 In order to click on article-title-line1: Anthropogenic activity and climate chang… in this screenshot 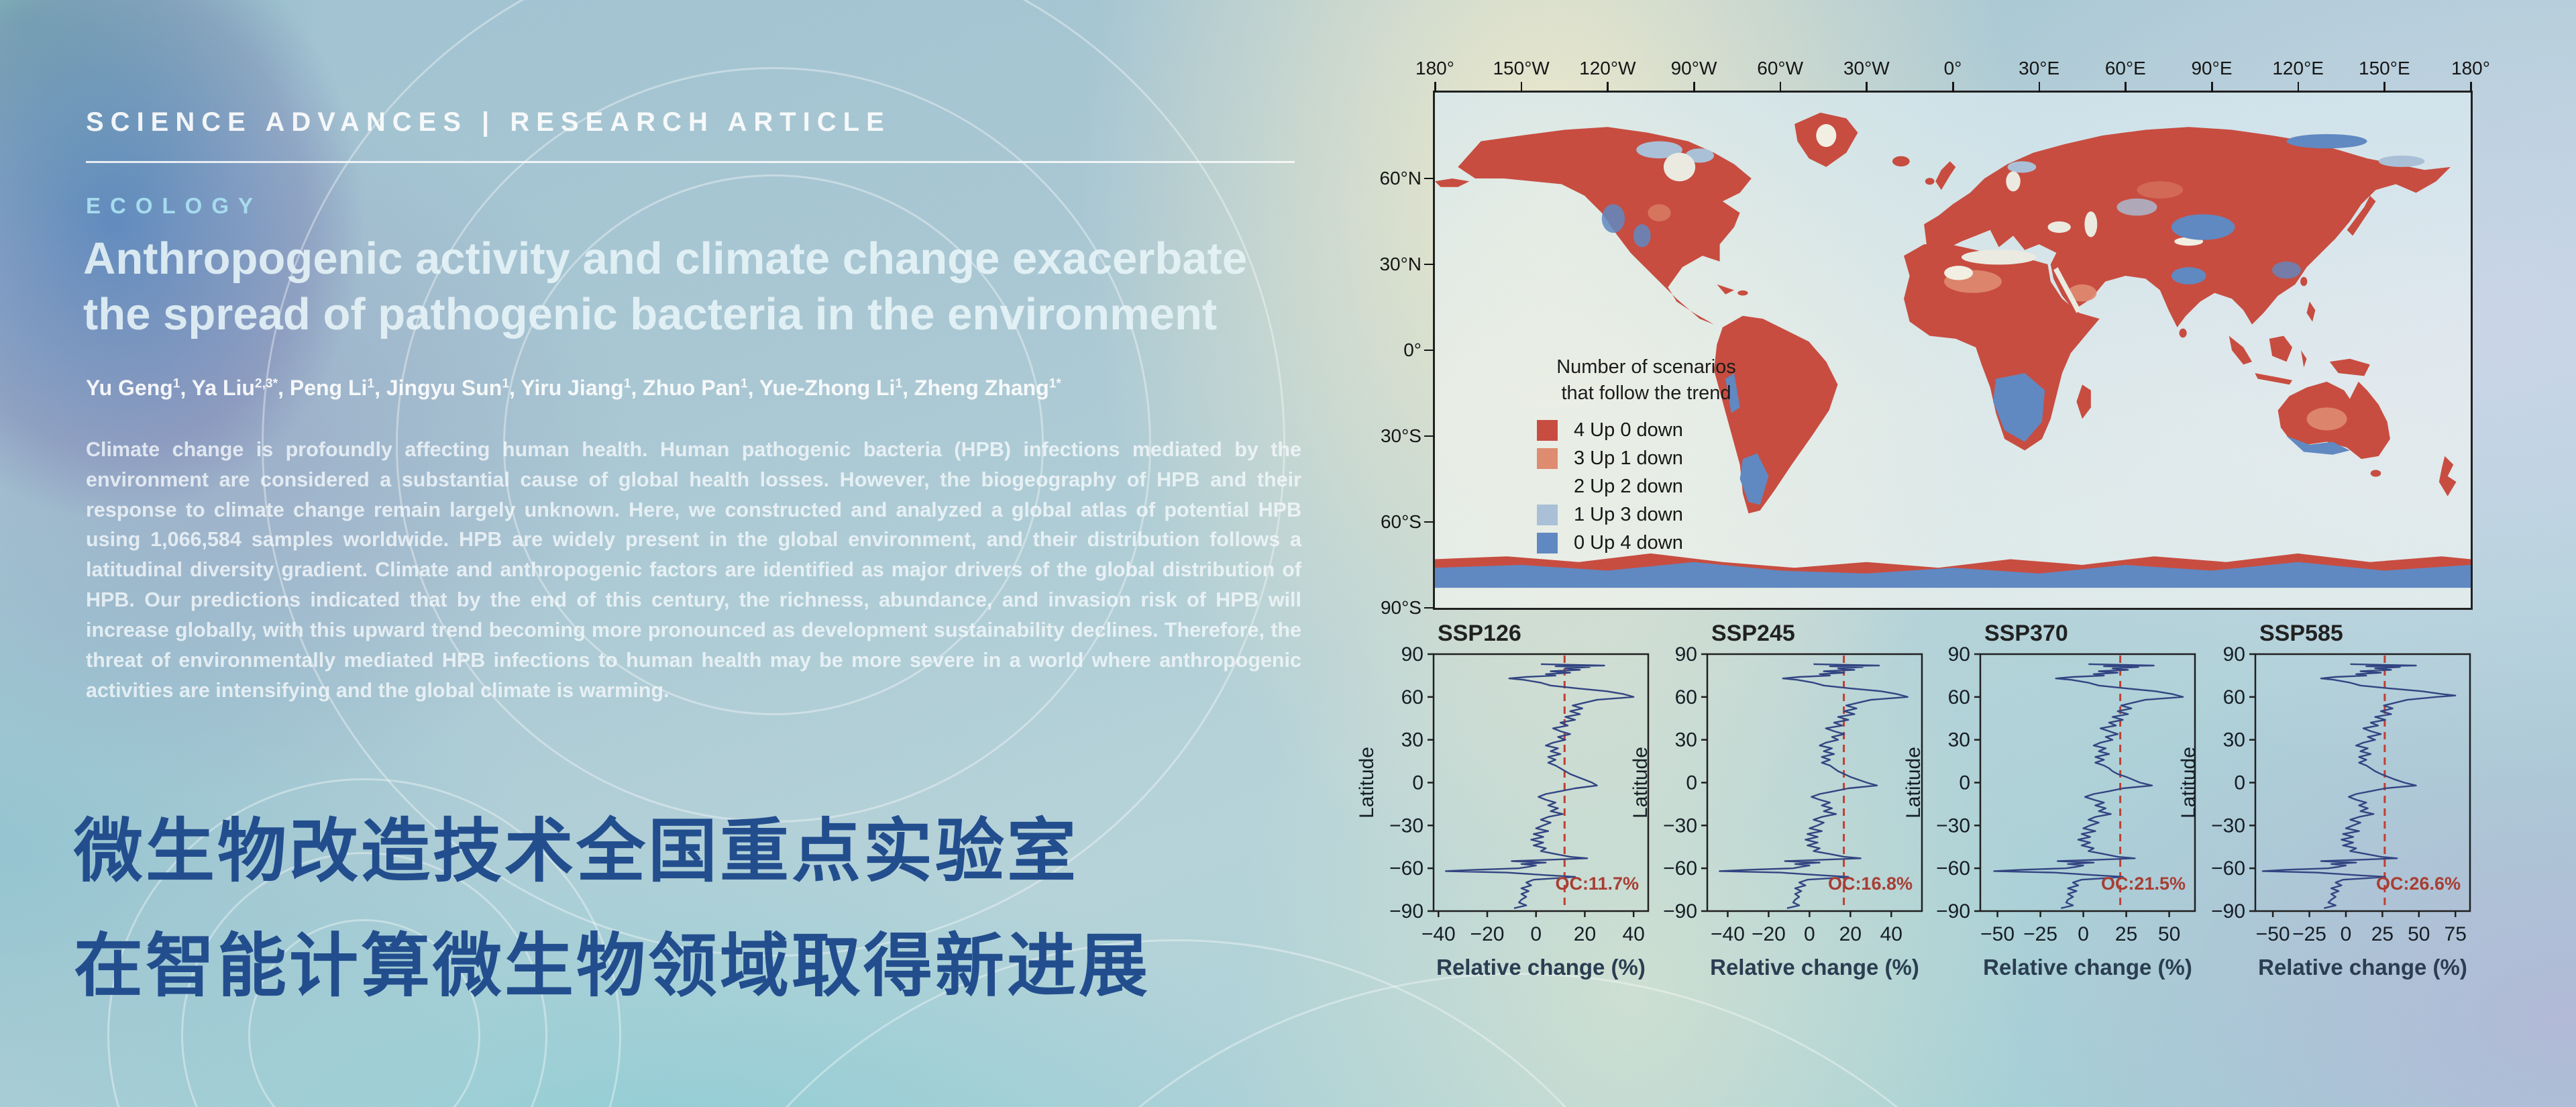, I will do `click(665, 258)`.